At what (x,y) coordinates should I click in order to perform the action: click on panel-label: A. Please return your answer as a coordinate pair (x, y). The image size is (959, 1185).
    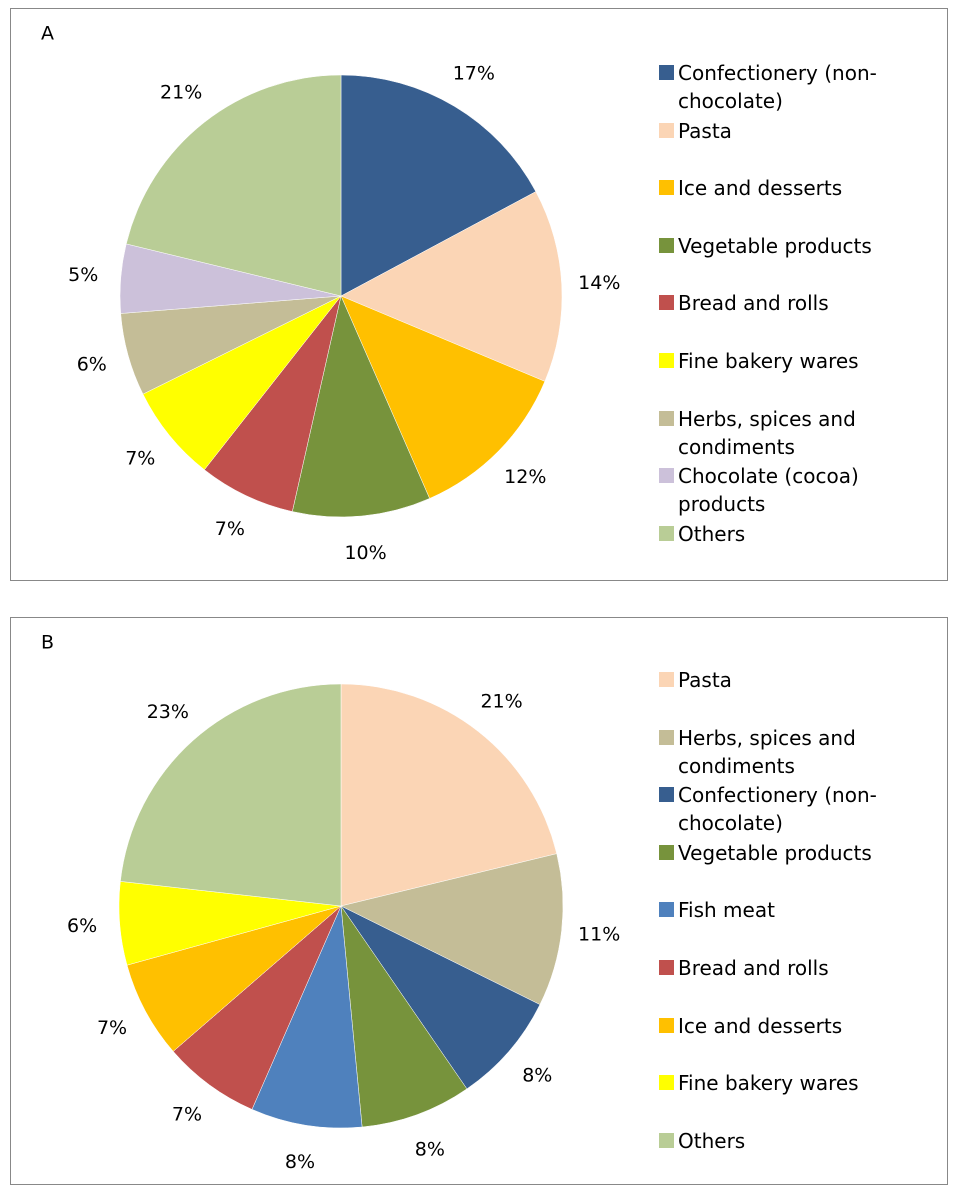
    Looking at the image, I should click on (47, 34).